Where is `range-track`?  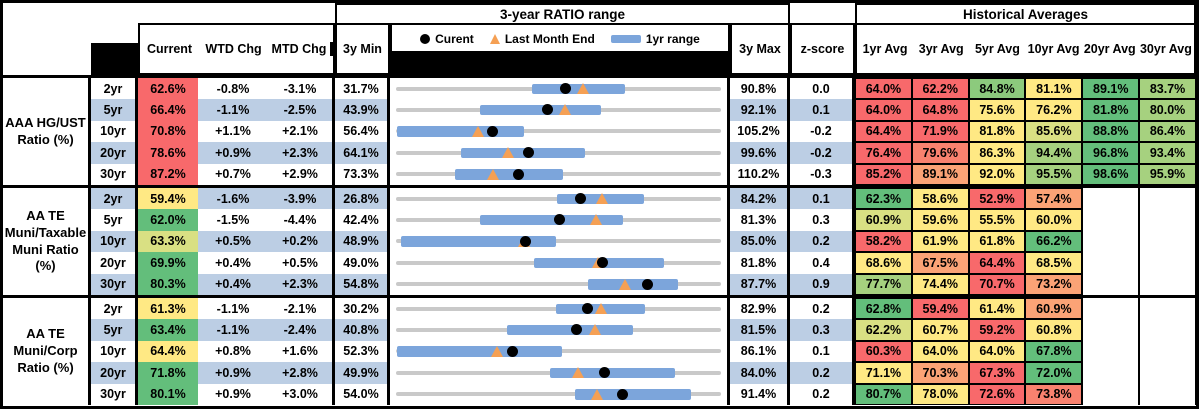 range-track is located at coordinates (558, 394).